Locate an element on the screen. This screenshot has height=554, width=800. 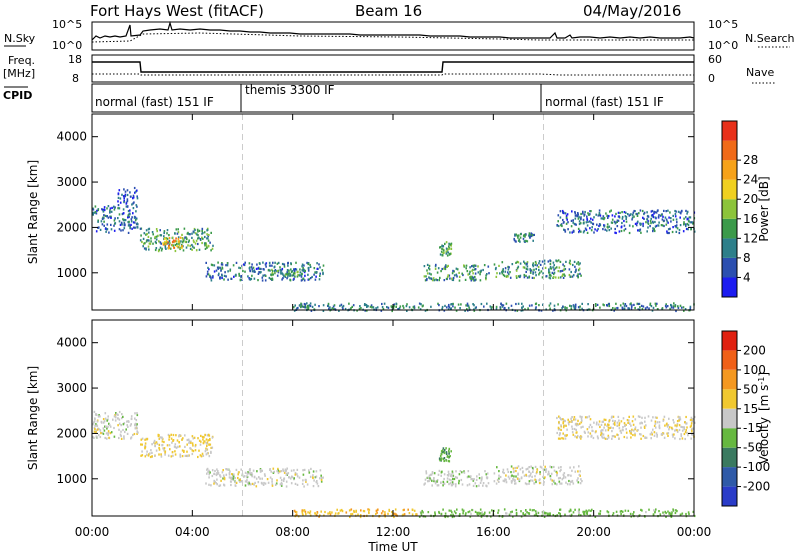
colorbar-tick-label: -200 is located at coordinates (756, 487).